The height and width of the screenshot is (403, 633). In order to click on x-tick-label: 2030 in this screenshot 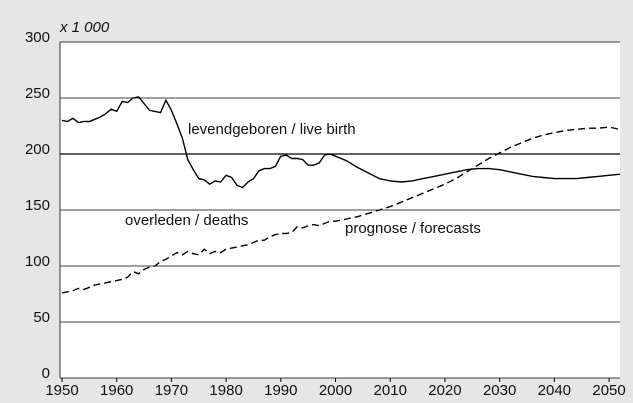, I will do `click(499, 390)`.